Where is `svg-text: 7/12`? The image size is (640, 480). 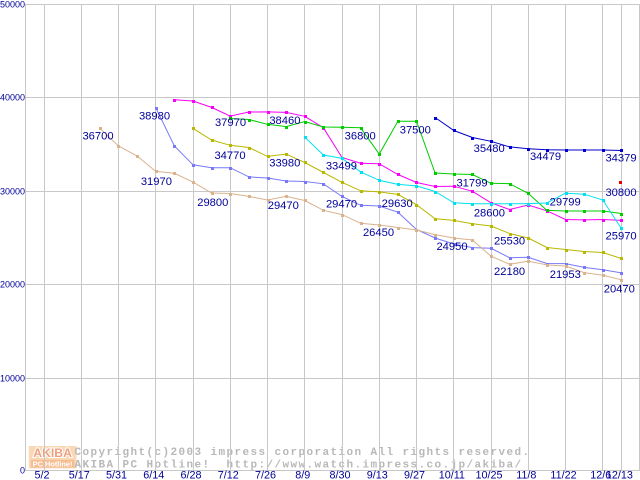 svg-text: 7/12 is located at coordinates (228, 475).